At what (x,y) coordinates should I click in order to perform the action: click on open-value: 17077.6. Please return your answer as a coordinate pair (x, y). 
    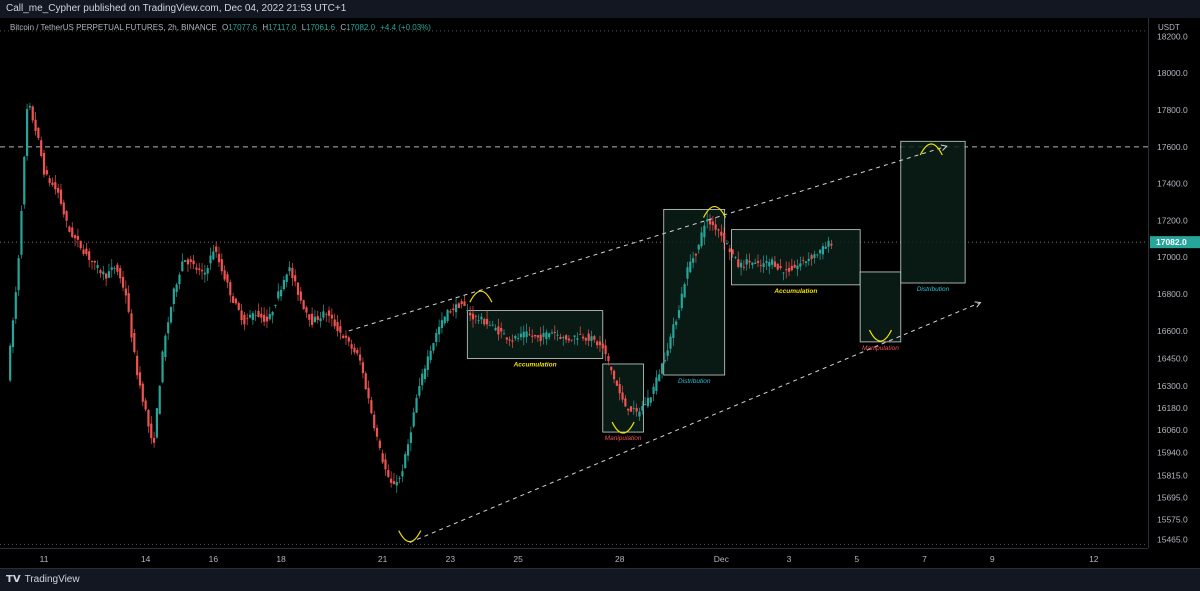
    Looking at the image, I should click on (243, 27).